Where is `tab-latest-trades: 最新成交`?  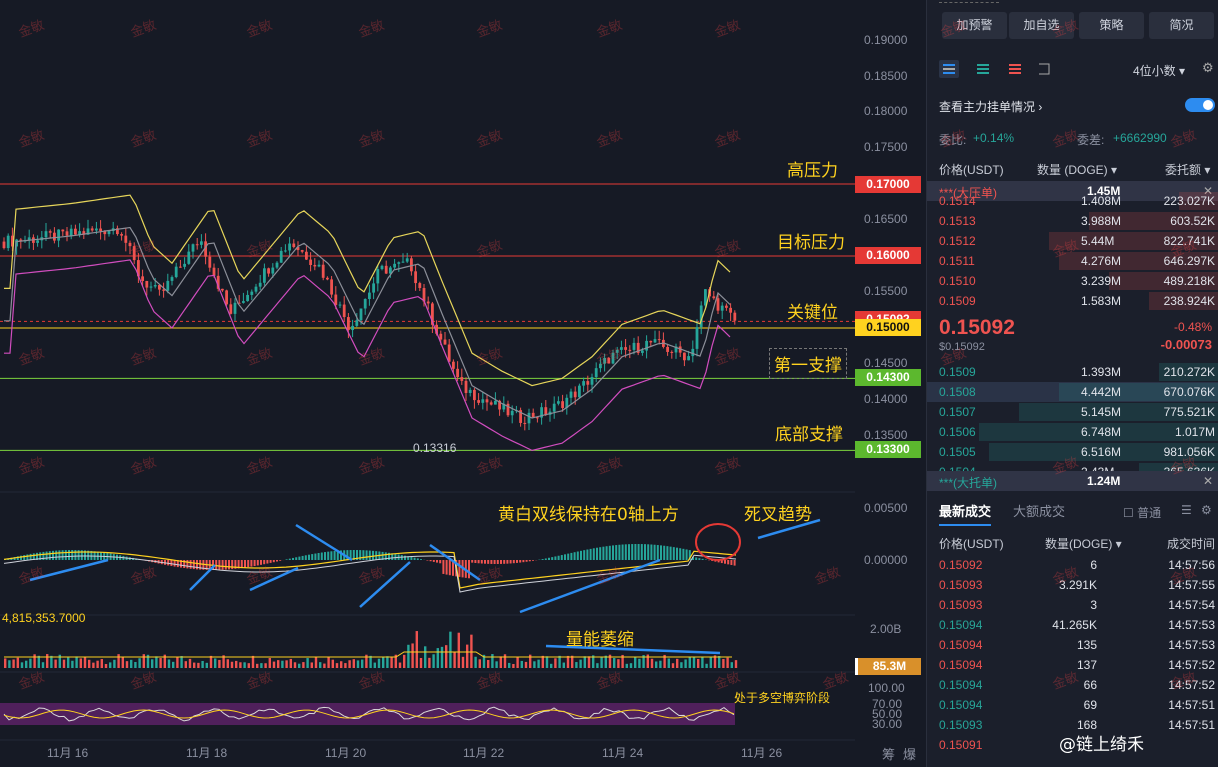
tab-latest-trades: 最新成交 is located at coordinates (965, 513).